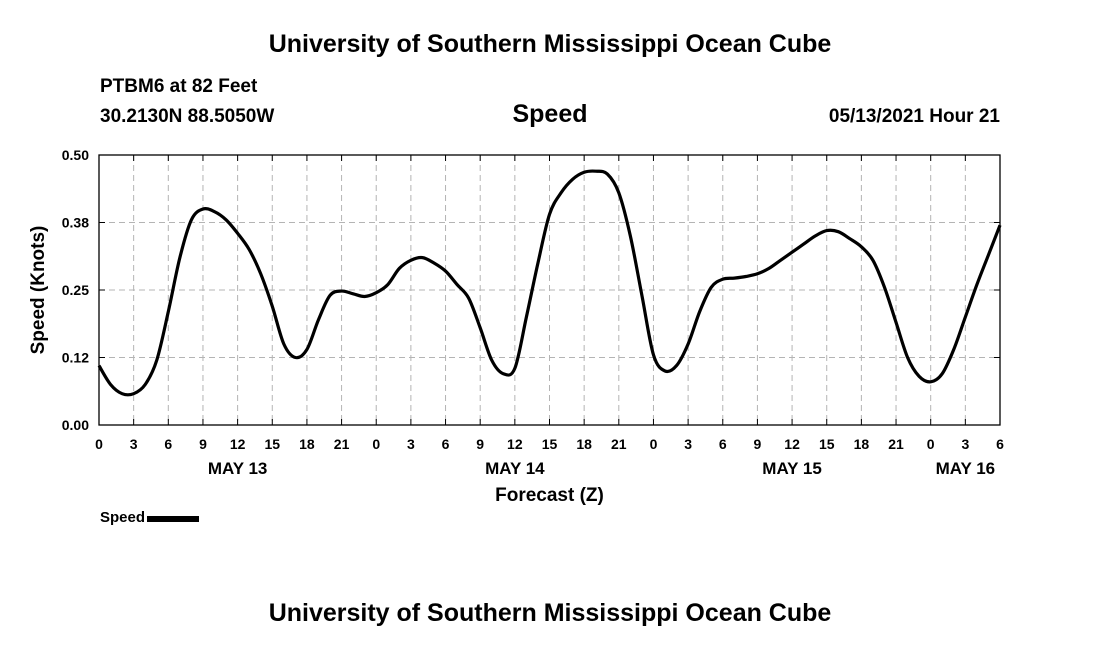 Image resolution: width=1100 pixels, height=650 pixels. What do you see at coordinates (38, 290) in the screenshot?
I see `y-axis-title: Speed (Knots)` at bounding box center [38, 290].